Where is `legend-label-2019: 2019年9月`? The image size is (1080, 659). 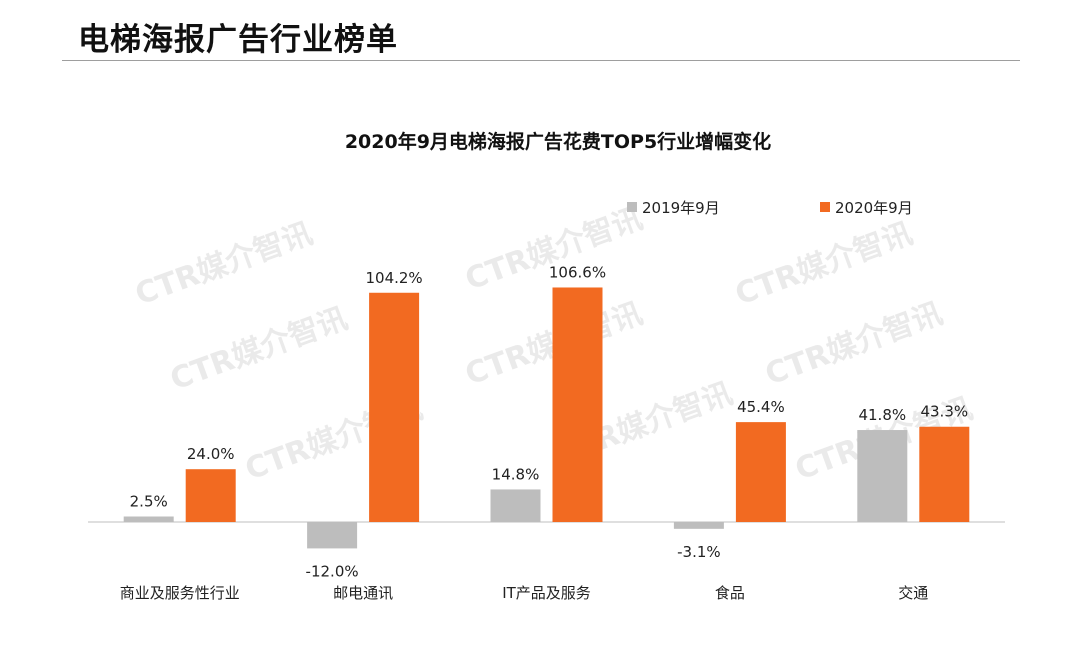
legend-label-2019: 2019年9月 is located at coordinates (681, 208).